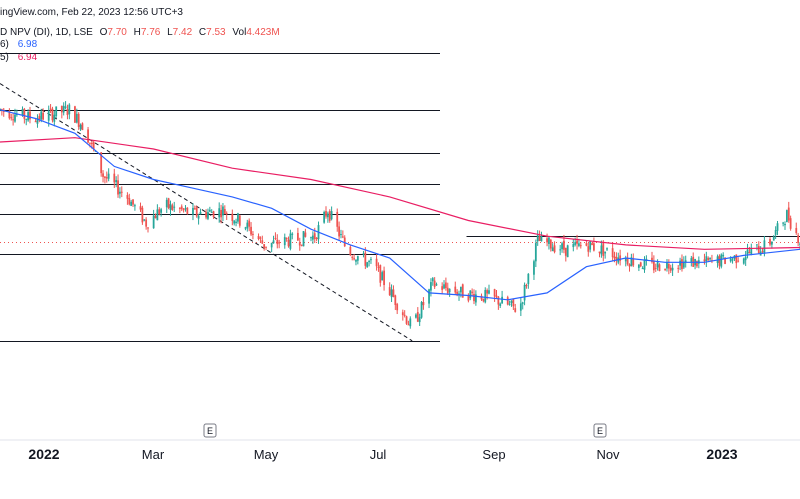 The image size is (800, 499). What do you see at coordinates (382, 454) in the screenshot?
I see `x-axis-labels: 2022 Mar May Jul Sep Nov 2023` at bounding box center [382, 454].